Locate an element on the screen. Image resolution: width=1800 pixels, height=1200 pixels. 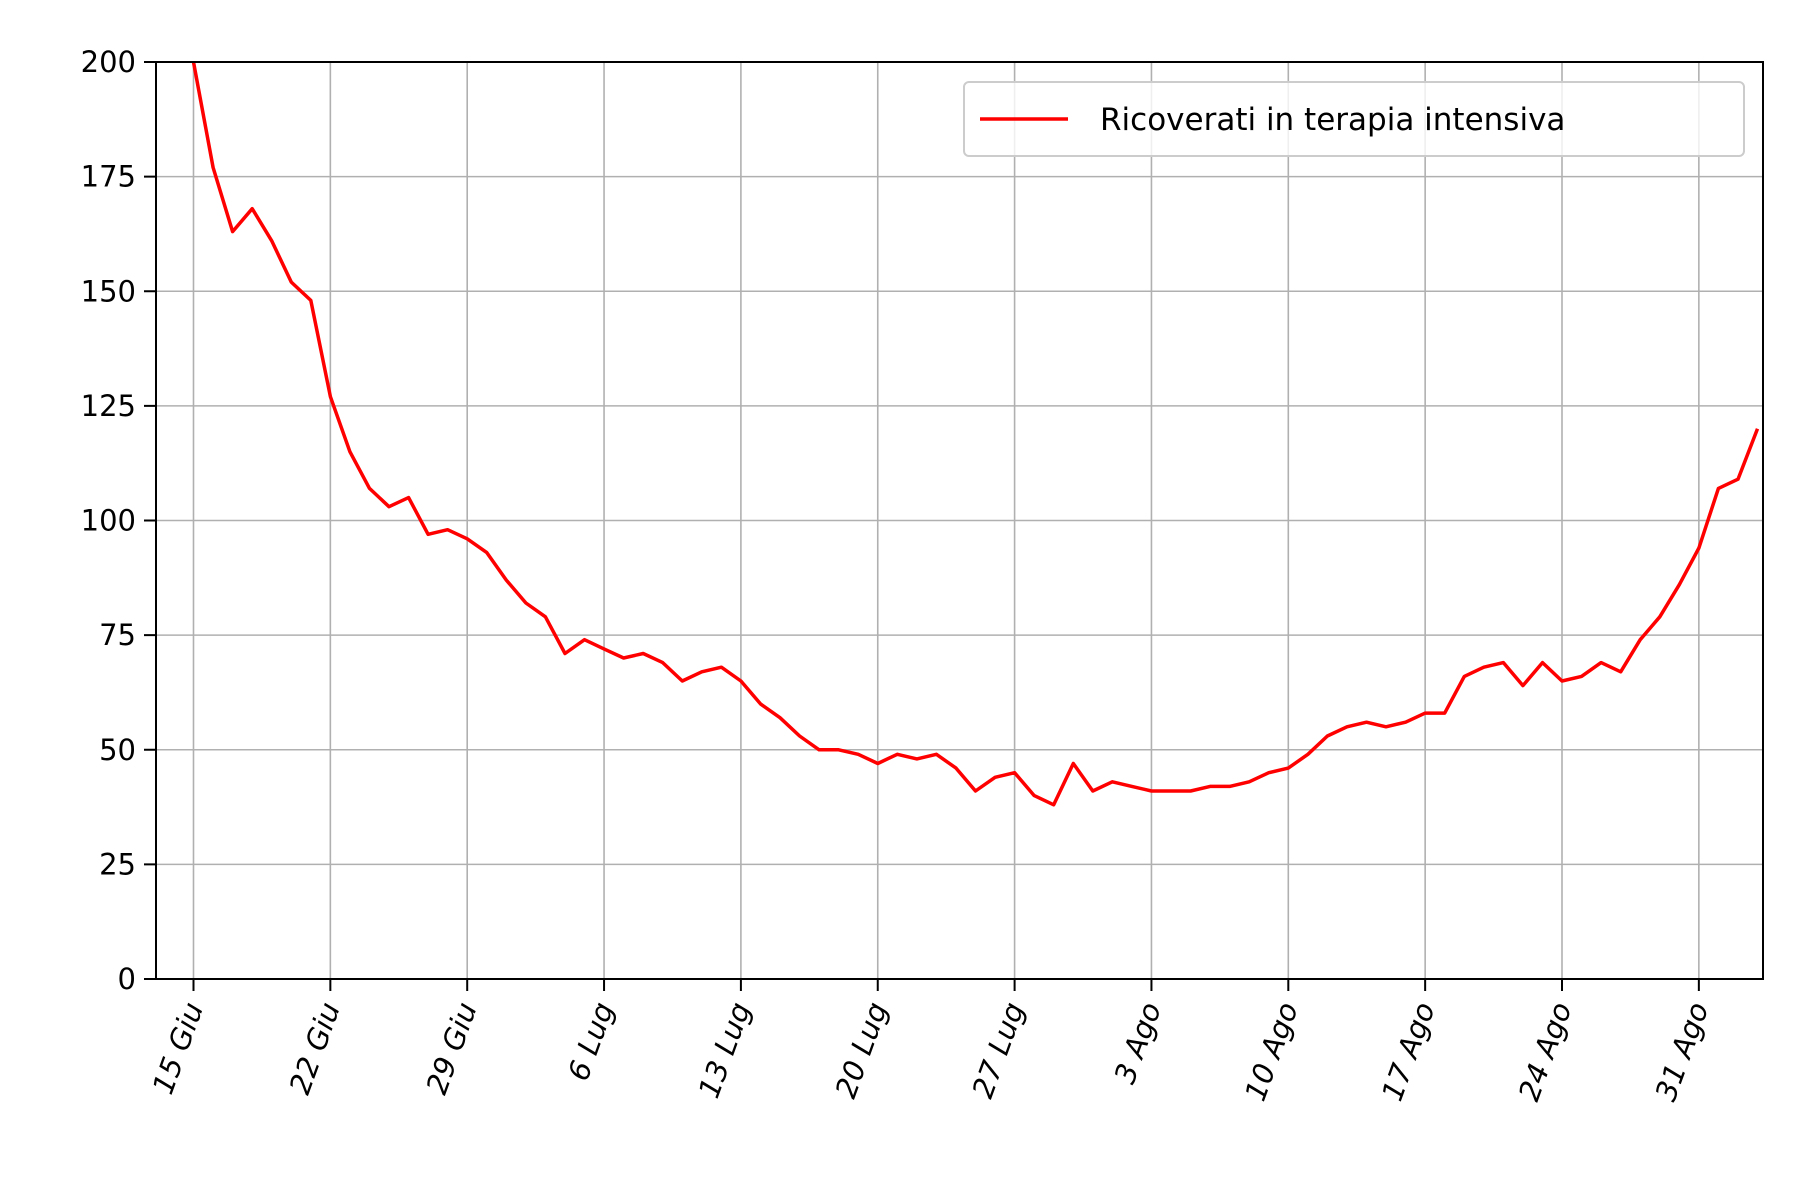
y-tick-label: 200 is located at coordinates (108, 62).